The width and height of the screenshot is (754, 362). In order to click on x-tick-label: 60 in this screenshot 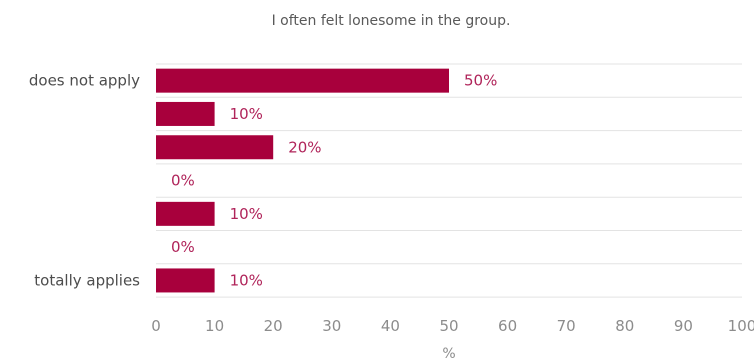, I will do `click(507, 326)`.